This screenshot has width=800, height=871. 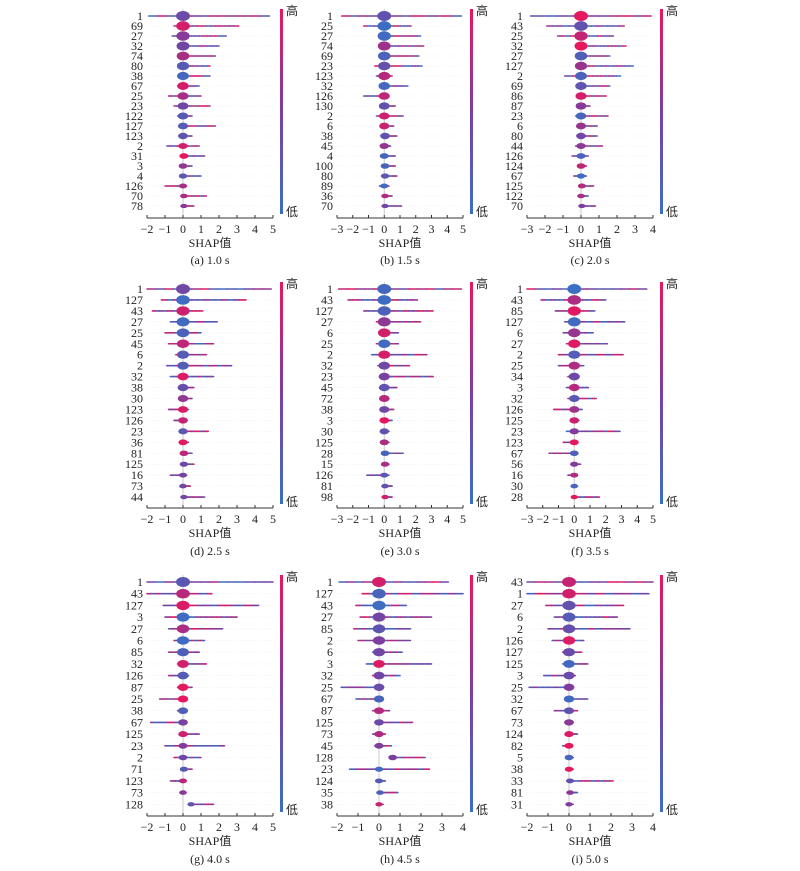 I want to click on feature-label: 124, so click(x=514, y=166).